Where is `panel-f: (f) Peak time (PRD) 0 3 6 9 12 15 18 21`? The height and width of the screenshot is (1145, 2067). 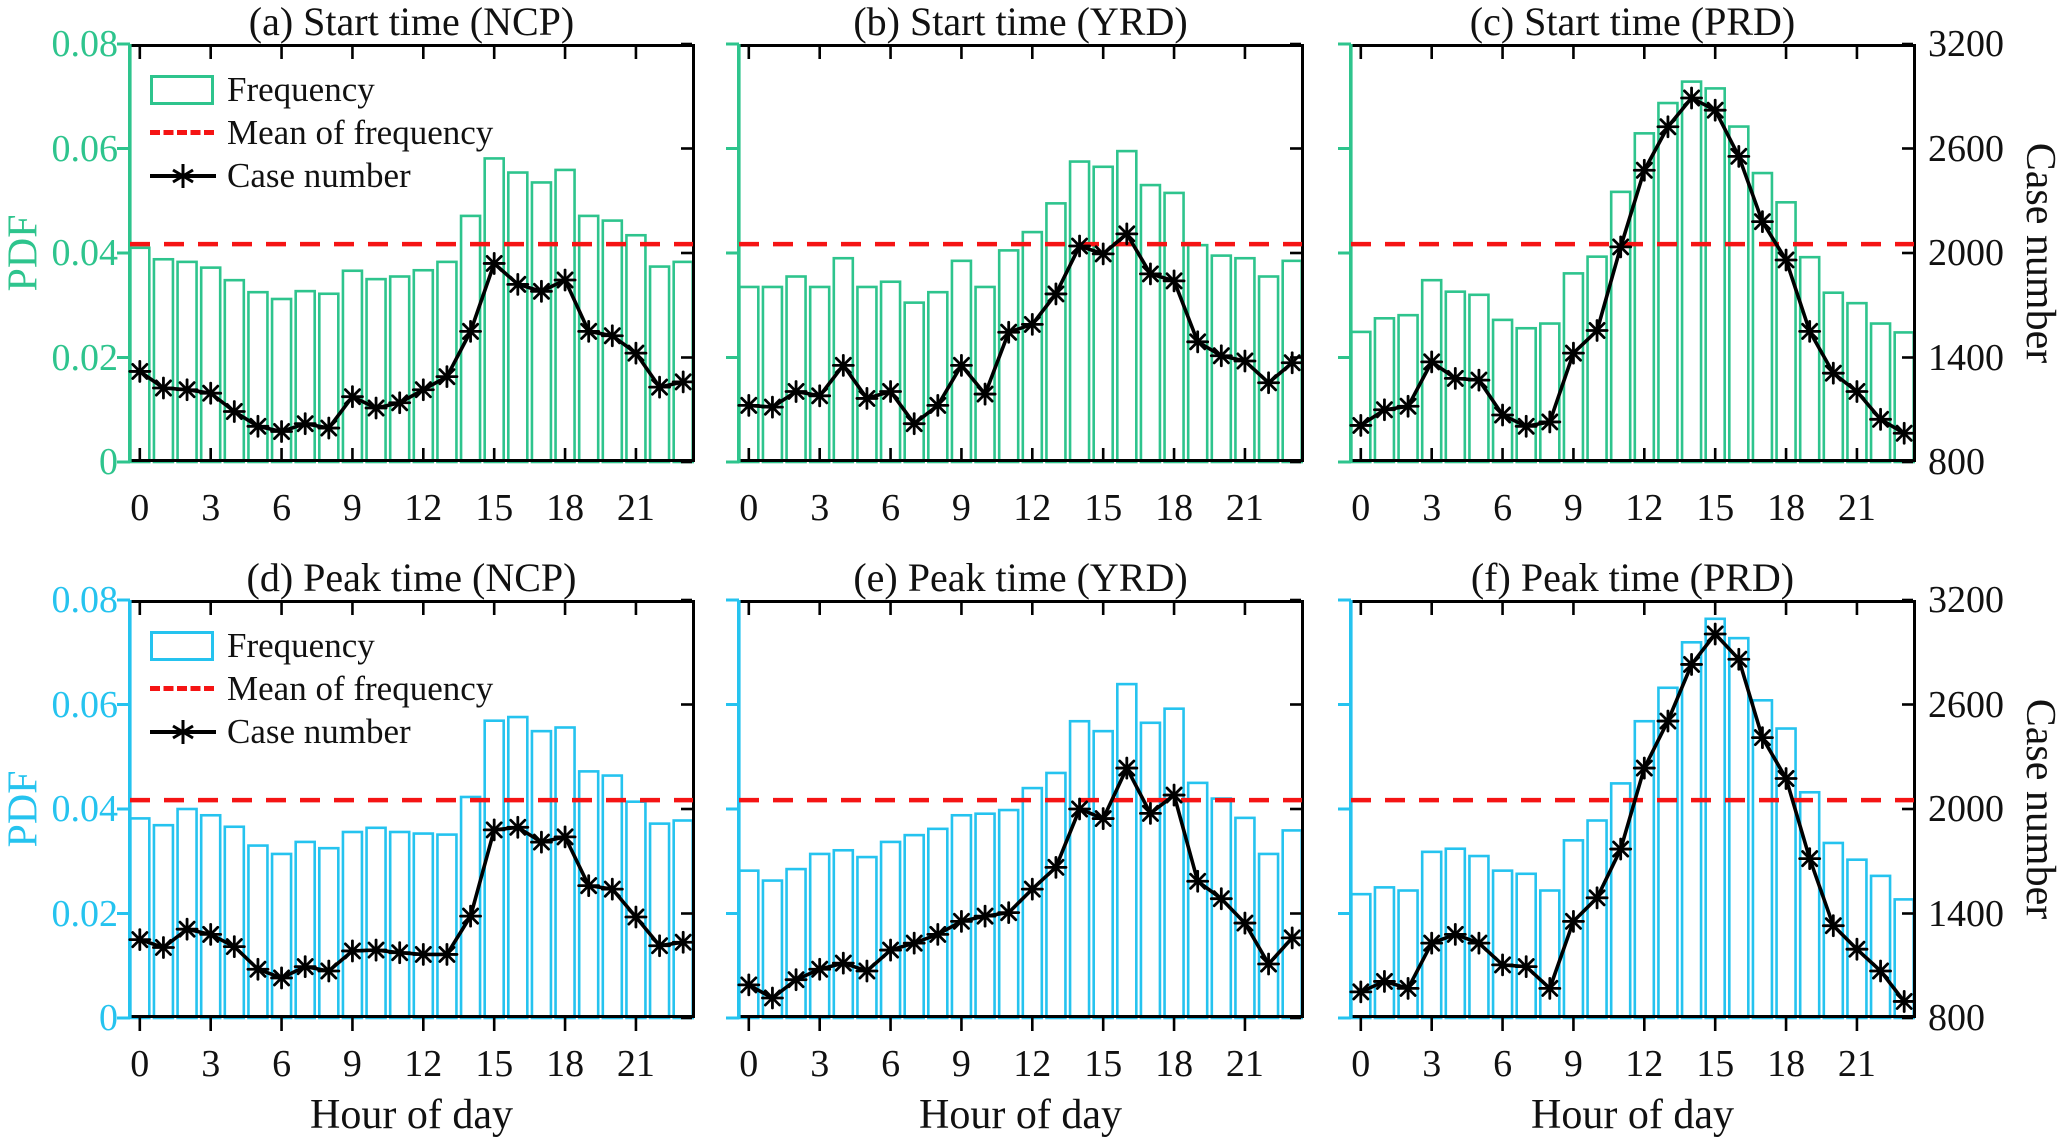
panel-f: (f) Peak time (PRD) 0 3 6 9 12 15 18 21 is located at coordinates (1627, 838).